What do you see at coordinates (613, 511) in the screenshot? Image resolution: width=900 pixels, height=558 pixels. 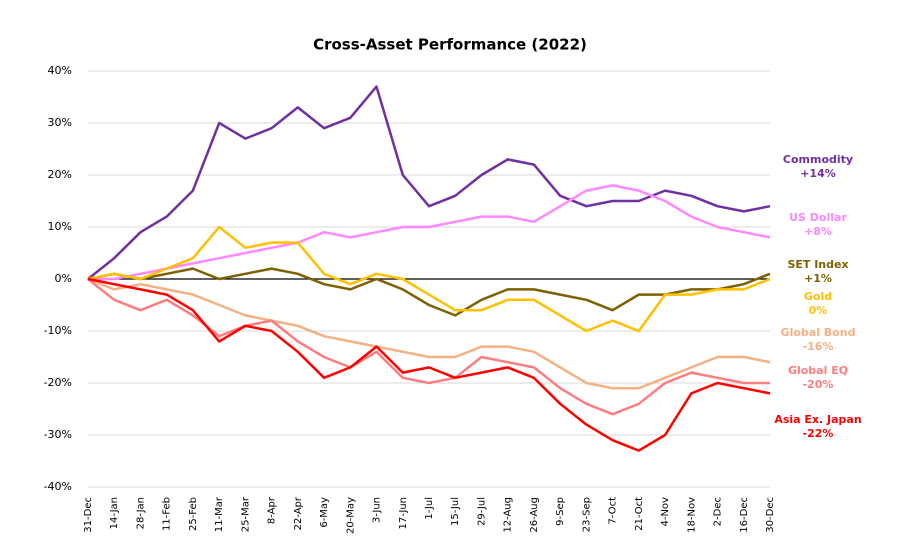 I see `x-tick-label: 7-Oct` at bounding box center [613, 511].